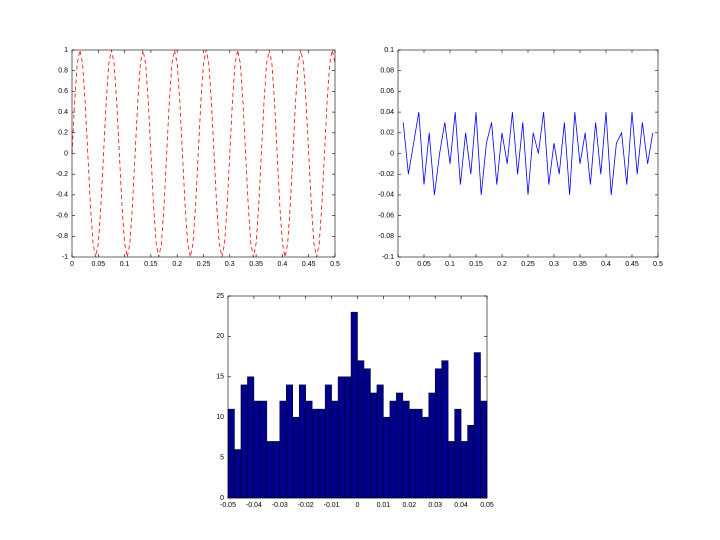 This screenshot has height=540, width=720. I want to click on y-tick-label: 20, so click(220, 336).